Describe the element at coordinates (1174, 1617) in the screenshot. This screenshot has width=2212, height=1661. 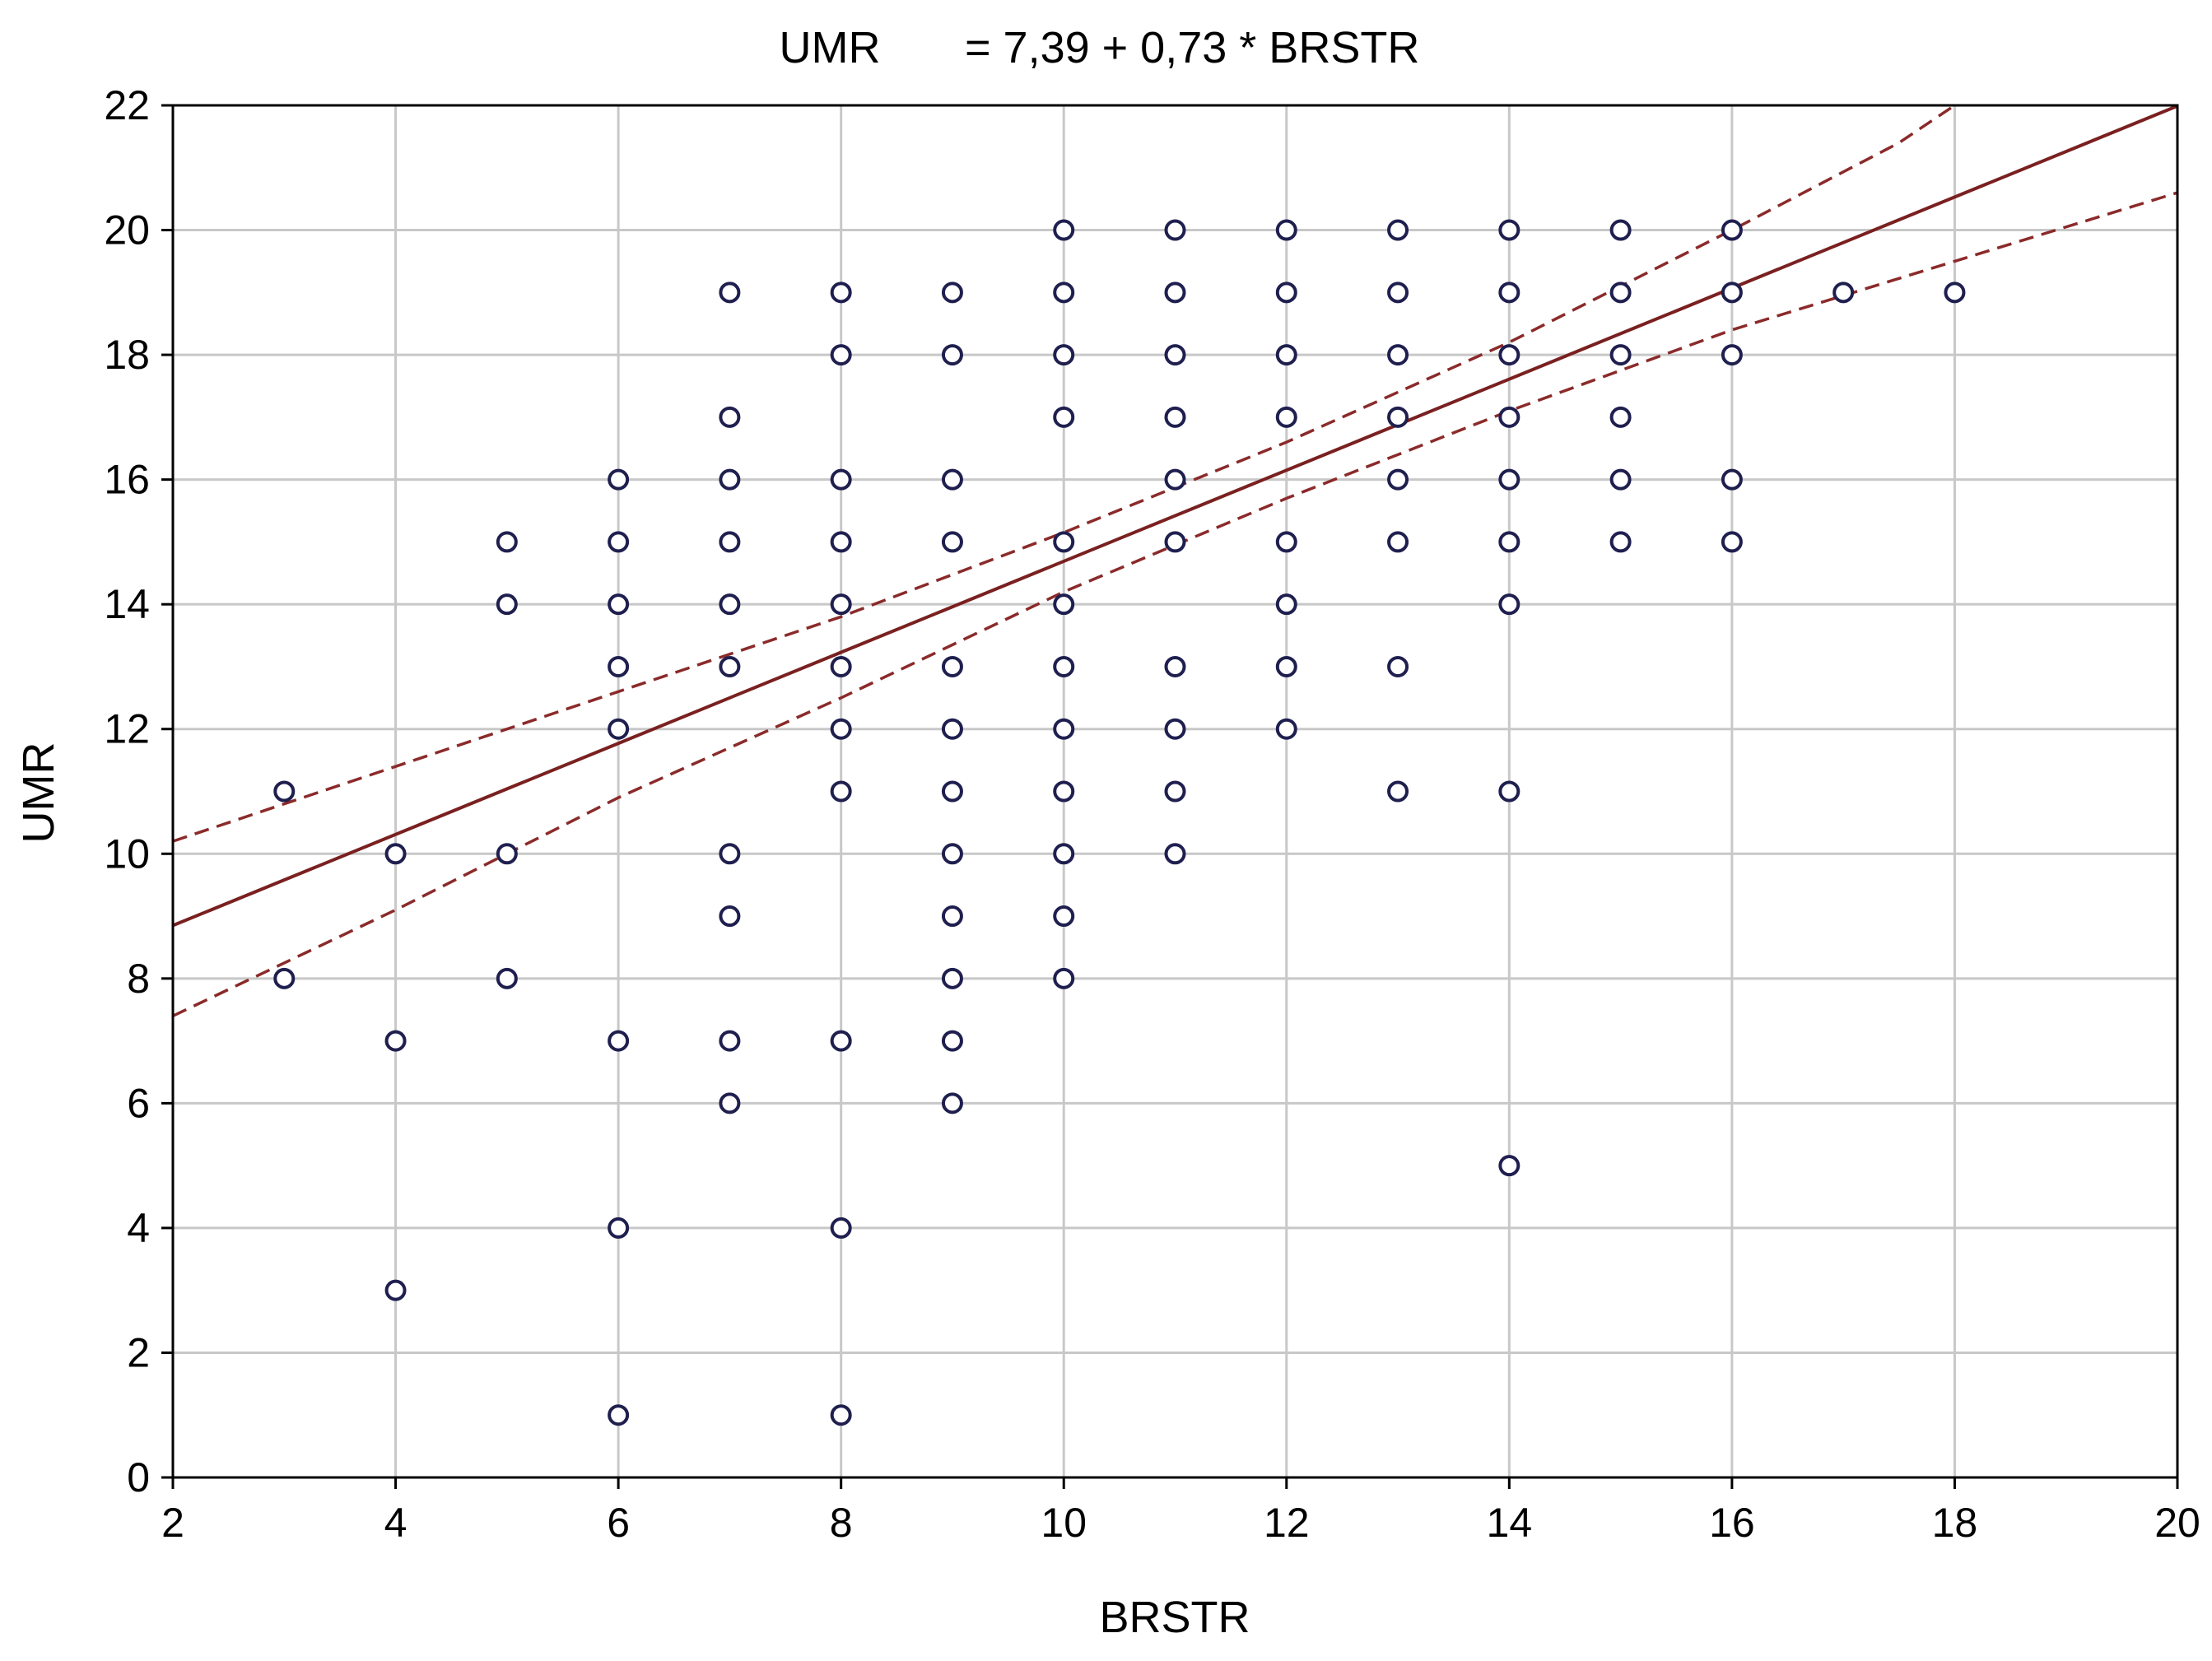
I see `x-axis-title: BRSTR` at that location.